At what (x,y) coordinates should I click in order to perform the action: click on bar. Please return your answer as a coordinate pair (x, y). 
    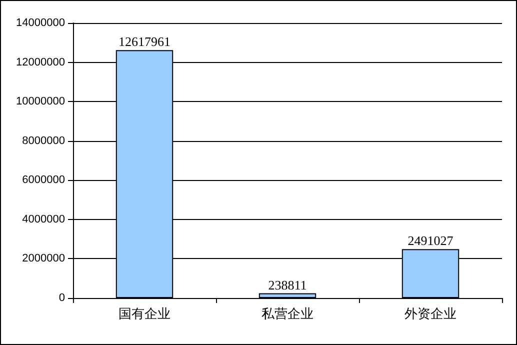
    Looking at the image, I should click on (287, 295).